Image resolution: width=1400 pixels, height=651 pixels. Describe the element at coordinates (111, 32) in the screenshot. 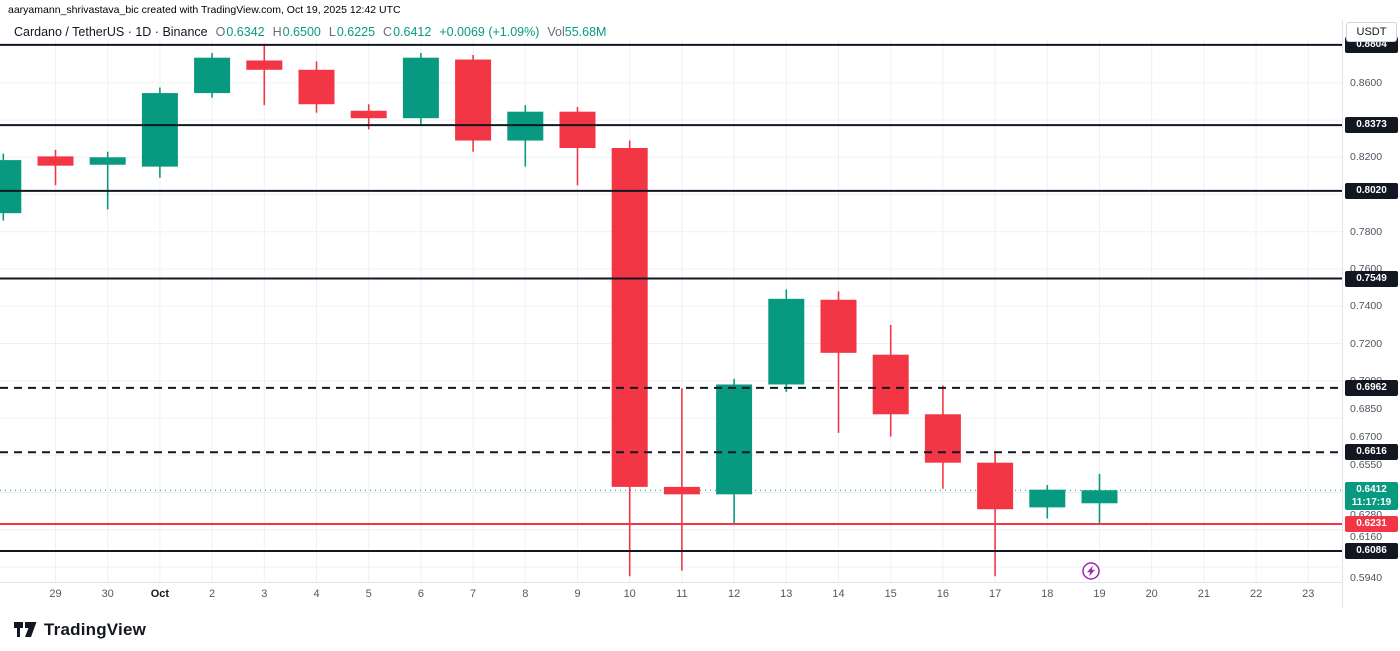

I see `symbol-description: Cardano / TetherUS · 1D · Binance` at that location.